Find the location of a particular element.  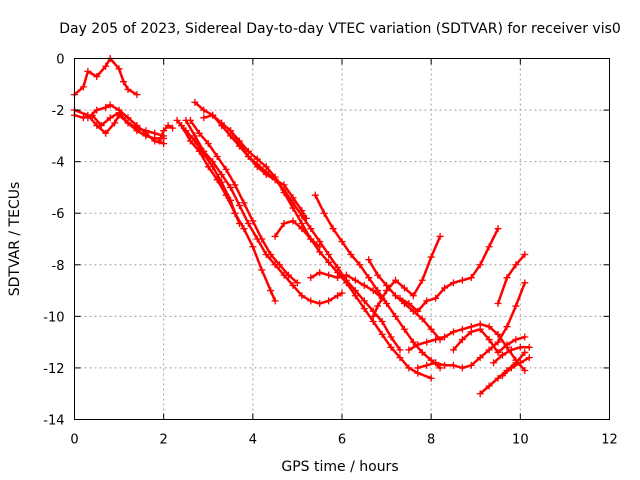

y-tick-label: -8 is located at coordinates (58, 266).